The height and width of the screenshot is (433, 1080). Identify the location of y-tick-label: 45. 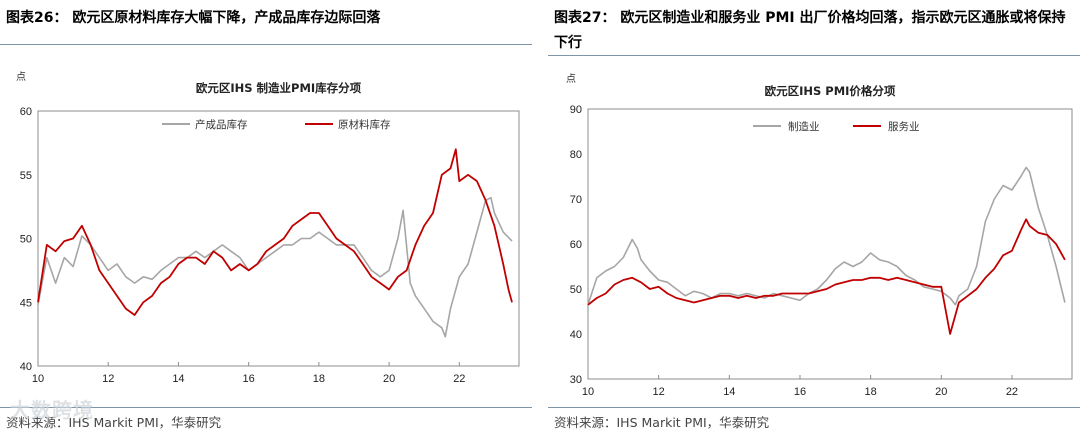
(26, 303).